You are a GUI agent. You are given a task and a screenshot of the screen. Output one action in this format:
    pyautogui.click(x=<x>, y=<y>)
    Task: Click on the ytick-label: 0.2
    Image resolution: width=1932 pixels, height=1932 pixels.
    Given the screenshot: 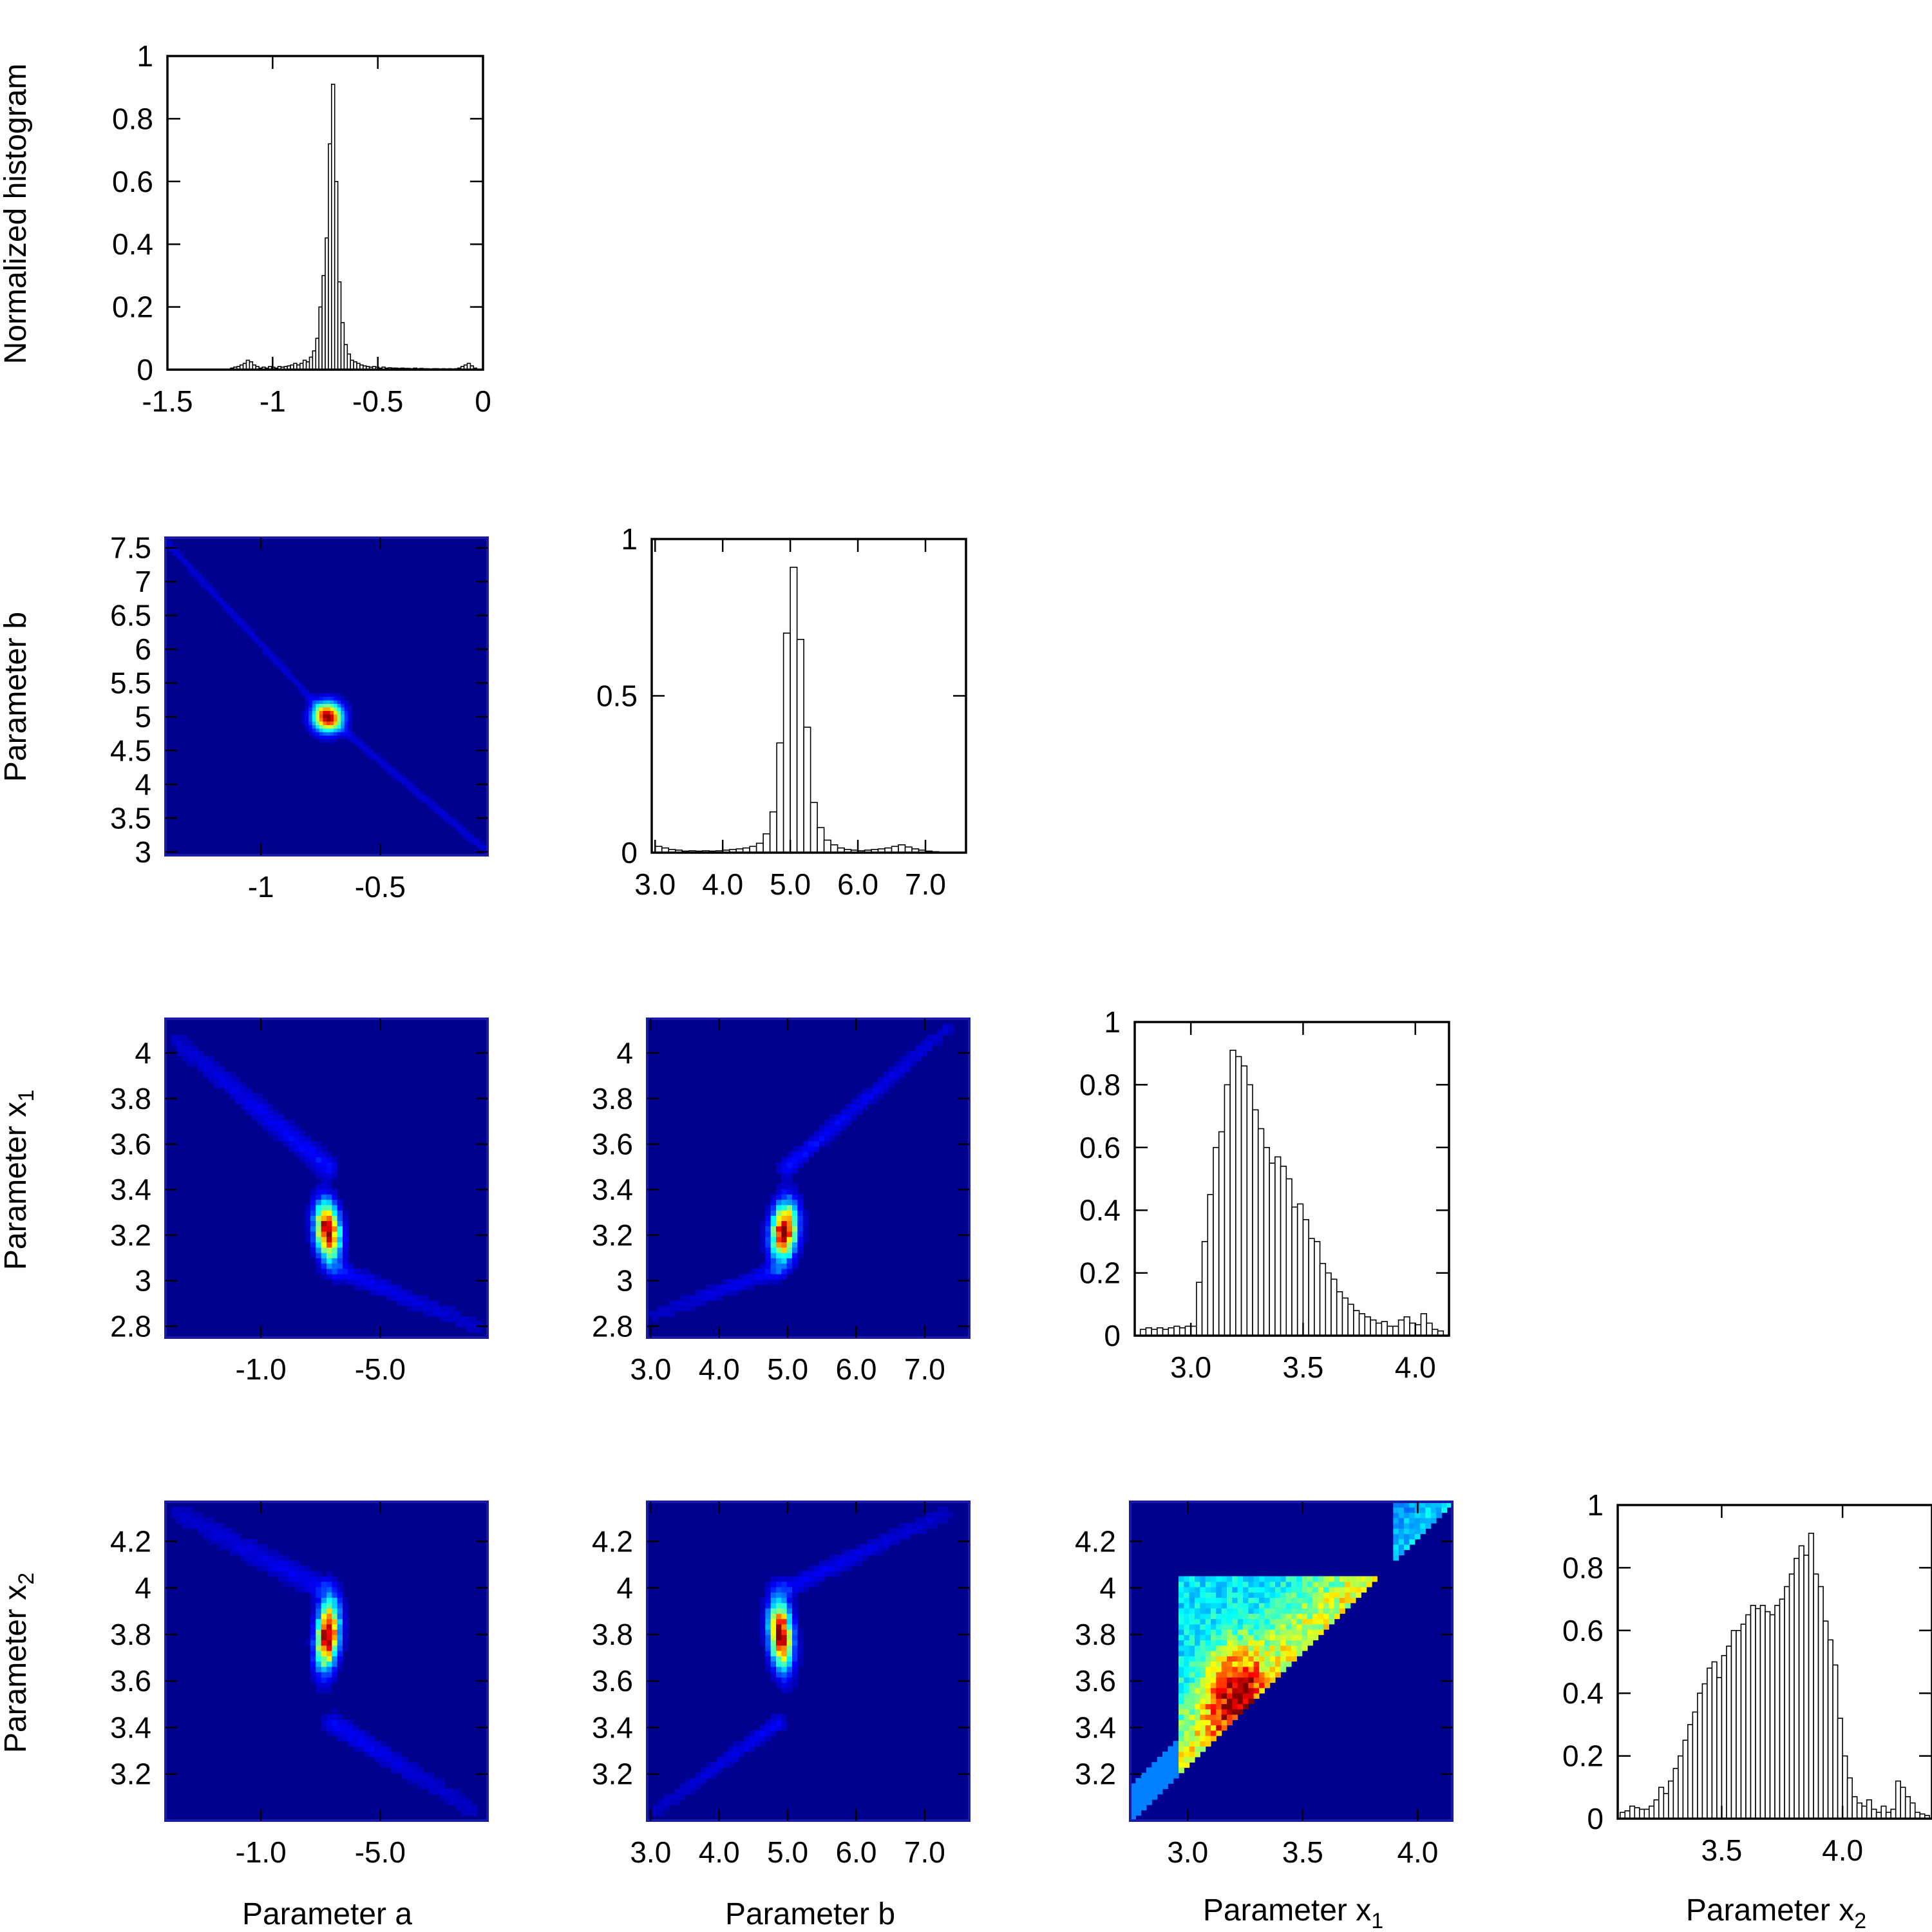 What is the action you would take?
    pyautogui.click(x=1100, y=1273)
    